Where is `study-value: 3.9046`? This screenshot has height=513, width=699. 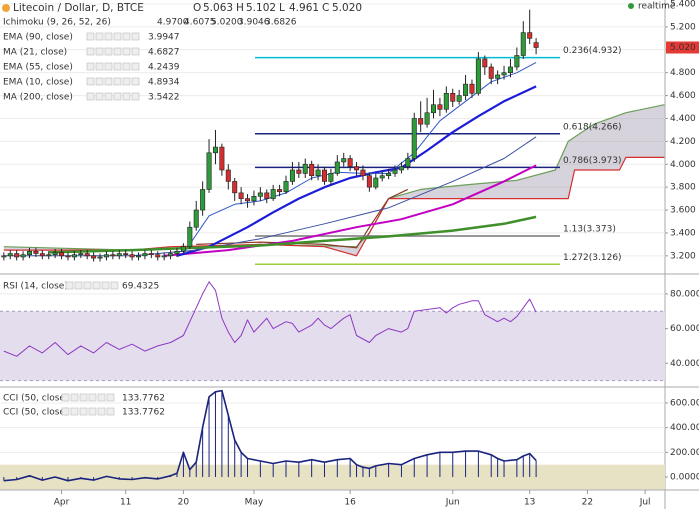
study-value: 3.9046 is located at coordinates (254, 23).